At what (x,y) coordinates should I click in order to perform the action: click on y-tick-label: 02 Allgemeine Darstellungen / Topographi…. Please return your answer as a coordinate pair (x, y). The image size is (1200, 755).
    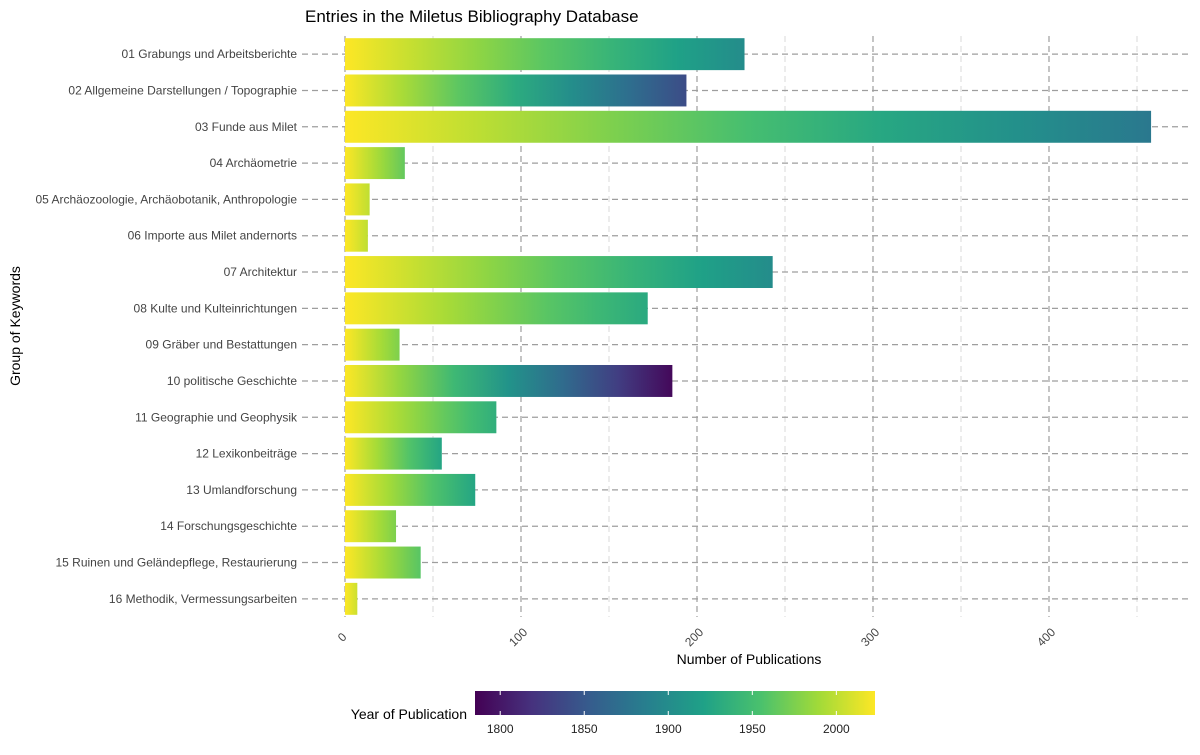
    Looking at the image, I should click on (182, 90).